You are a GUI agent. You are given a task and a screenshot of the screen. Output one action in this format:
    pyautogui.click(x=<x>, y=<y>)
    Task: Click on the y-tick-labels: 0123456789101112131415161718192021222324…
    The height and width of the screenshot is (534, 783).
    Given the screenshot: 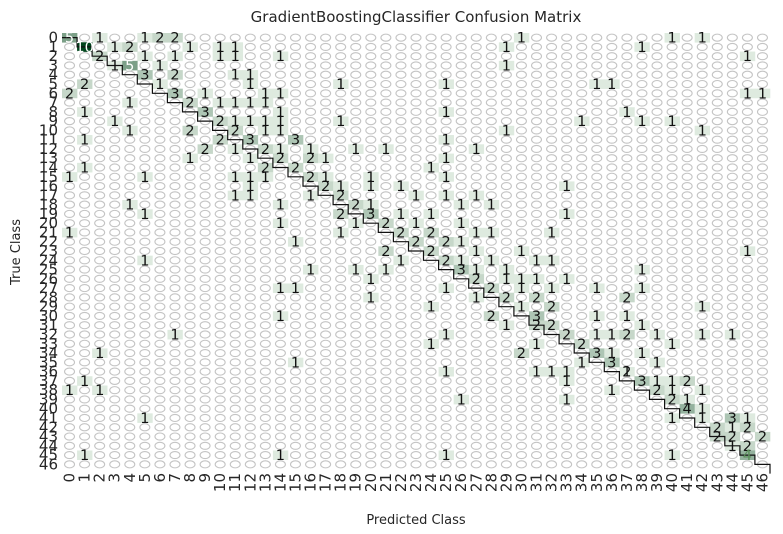 What is the action you would take?
    pyautogui.click(x=48, y=251)
    